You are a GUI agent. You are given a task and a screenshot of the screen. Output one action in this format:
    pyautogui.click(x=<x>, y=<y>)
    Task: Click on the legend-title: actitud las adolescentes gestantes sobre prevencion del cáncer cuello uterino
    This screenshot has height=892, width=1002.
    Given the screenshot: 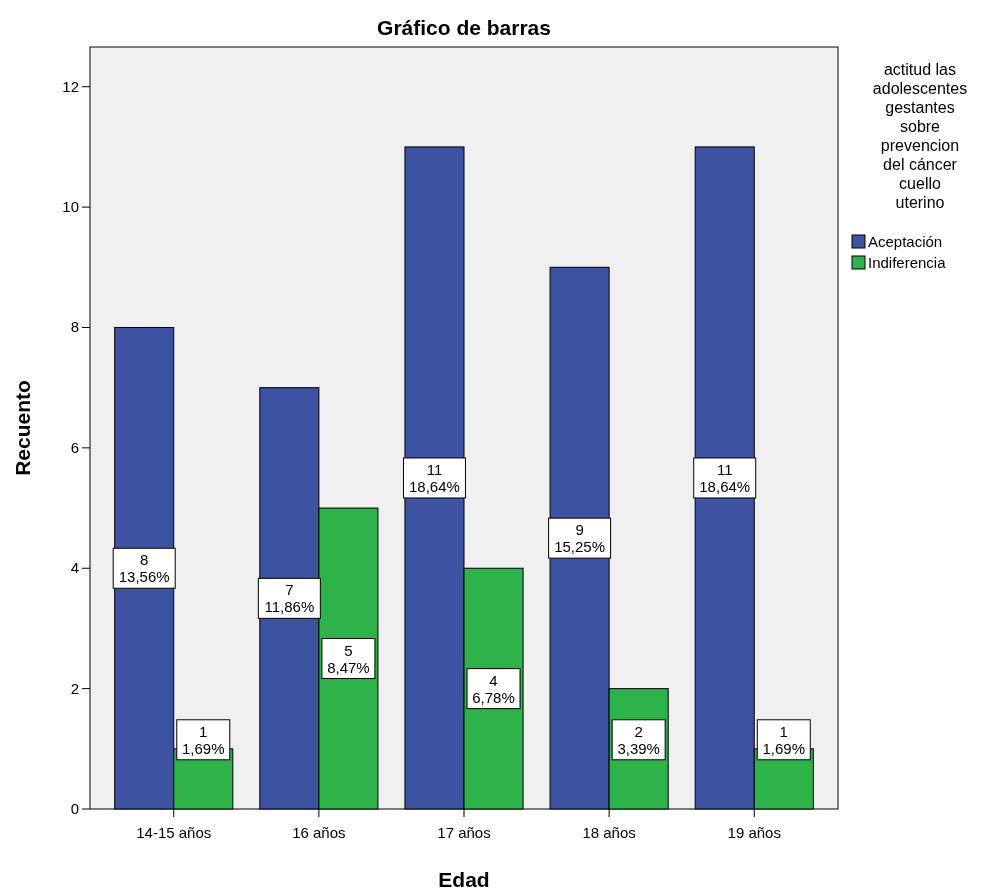 What is the action you would take?
    pyautogui.click(x=920, y=136)
    